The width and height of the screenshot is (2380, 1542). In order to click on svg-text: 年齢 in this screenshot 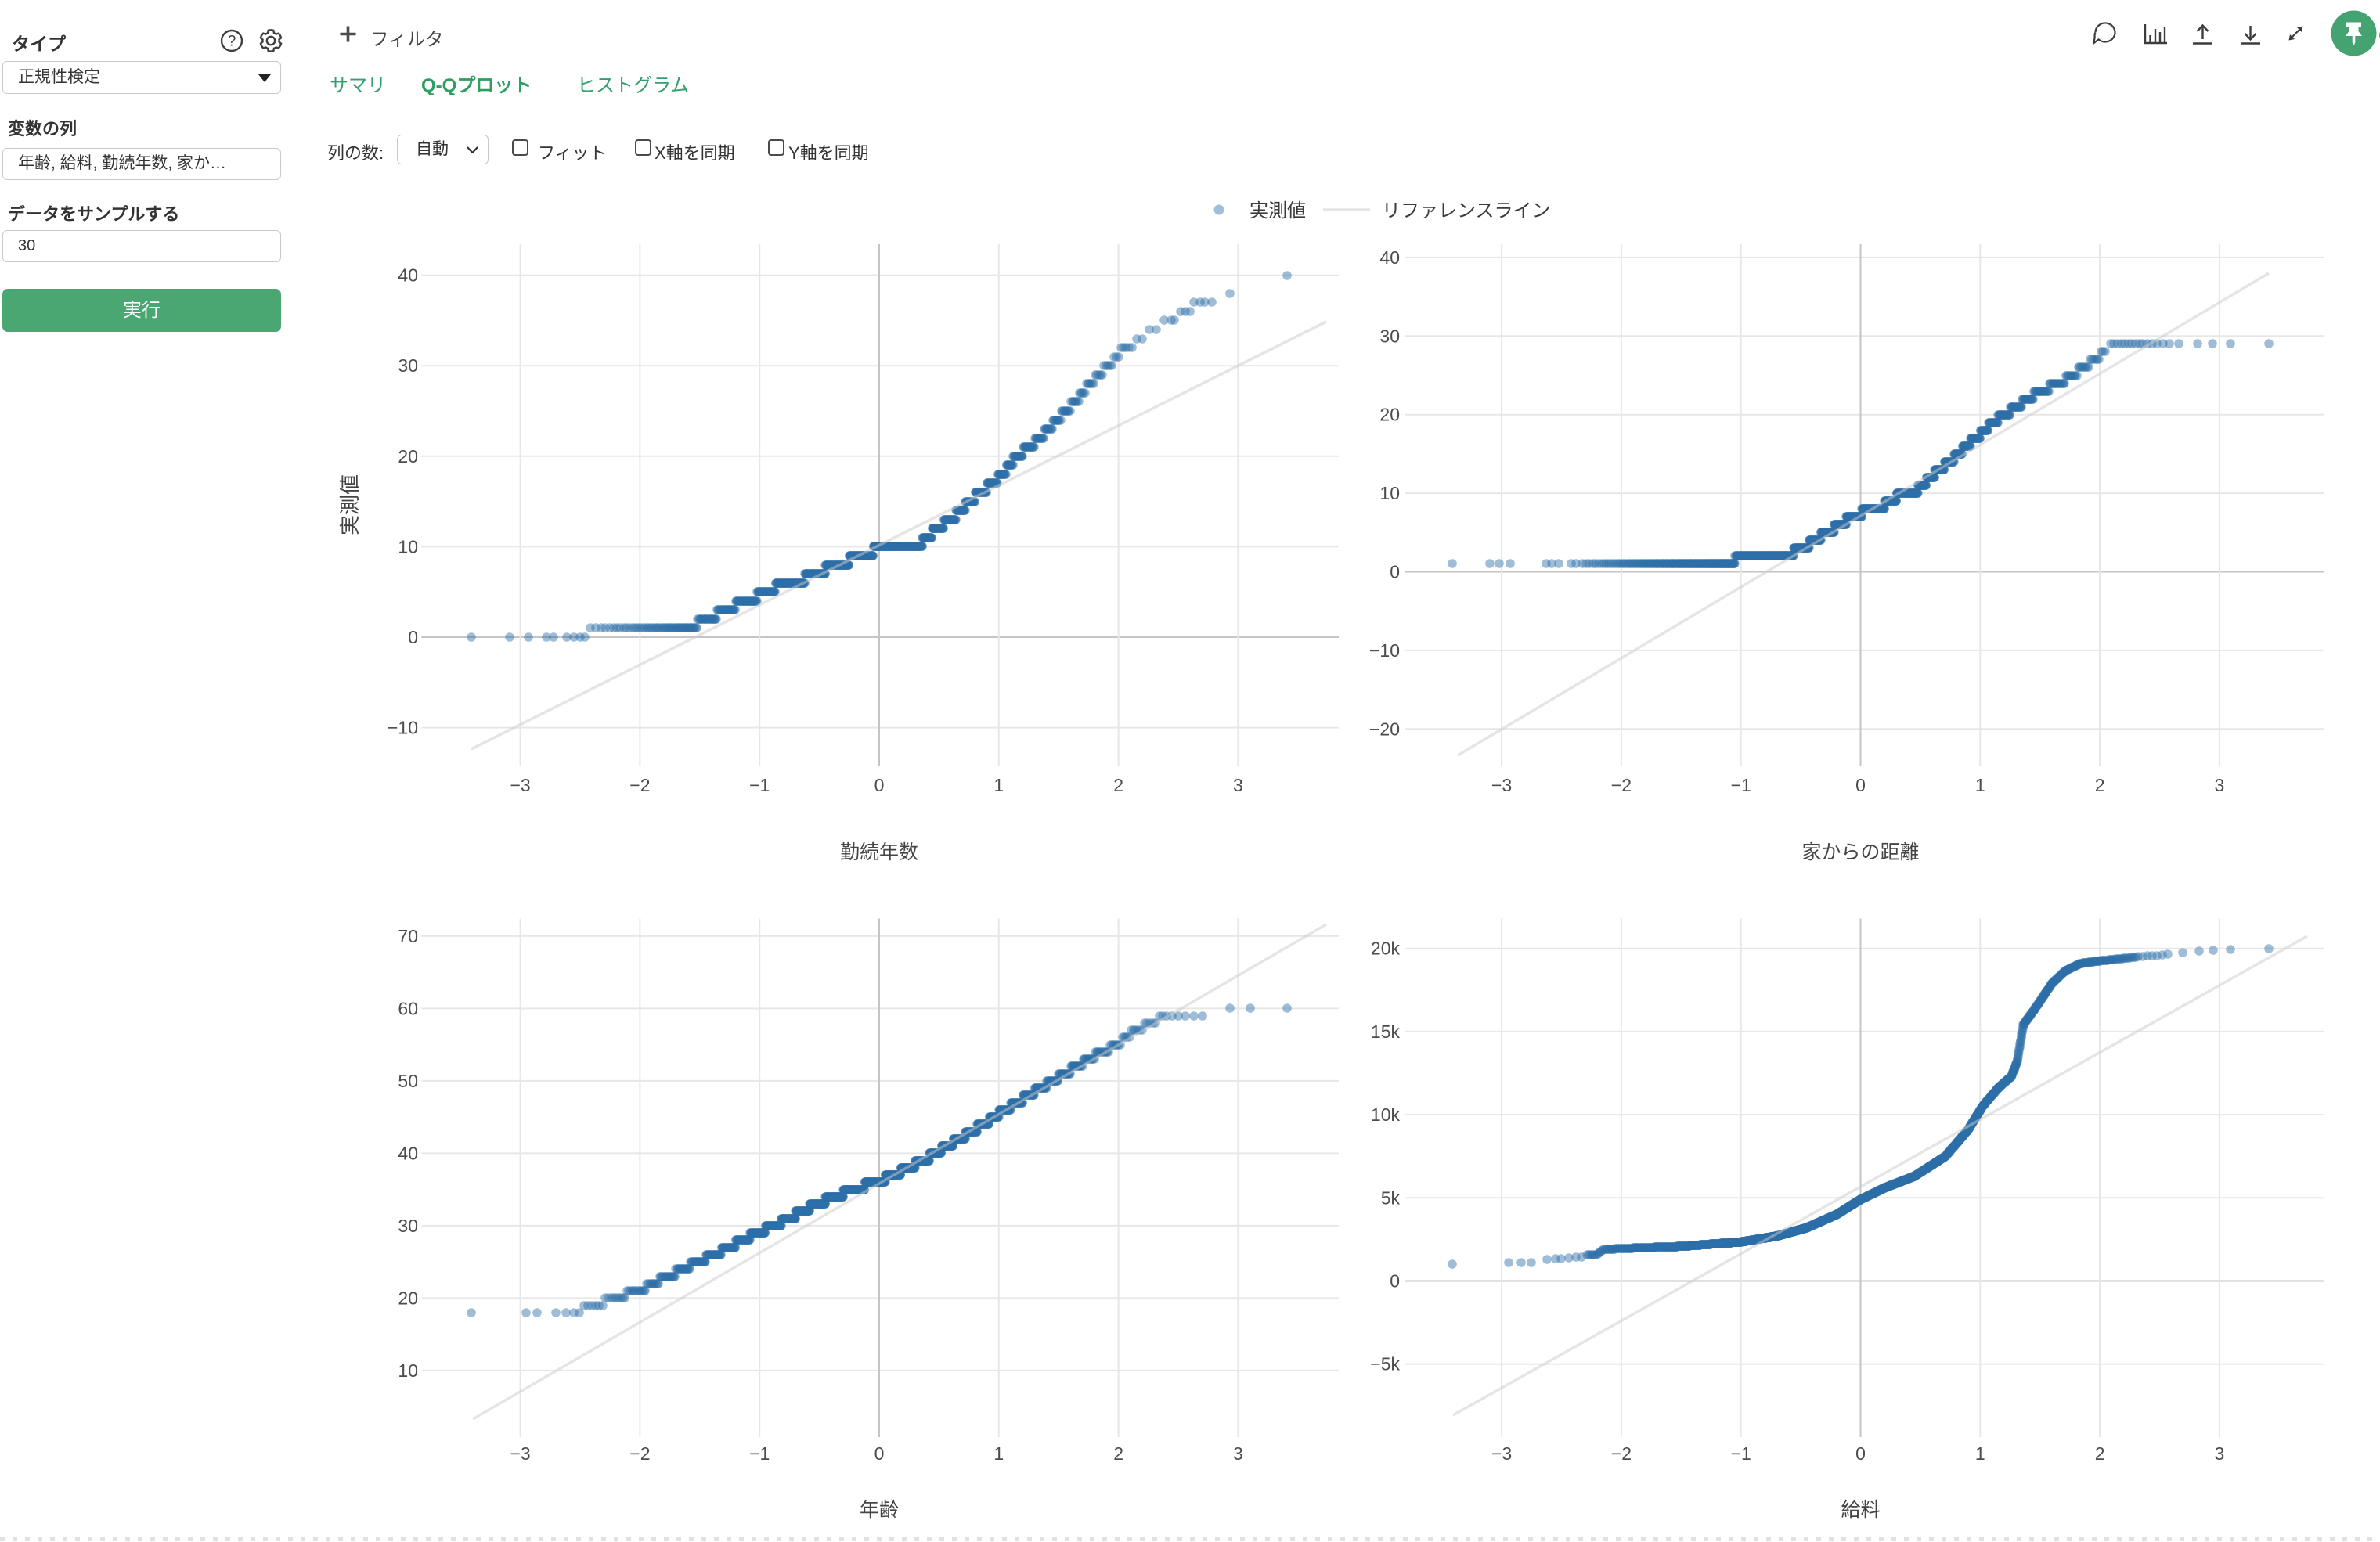, I will do `click(879, 1510)`.